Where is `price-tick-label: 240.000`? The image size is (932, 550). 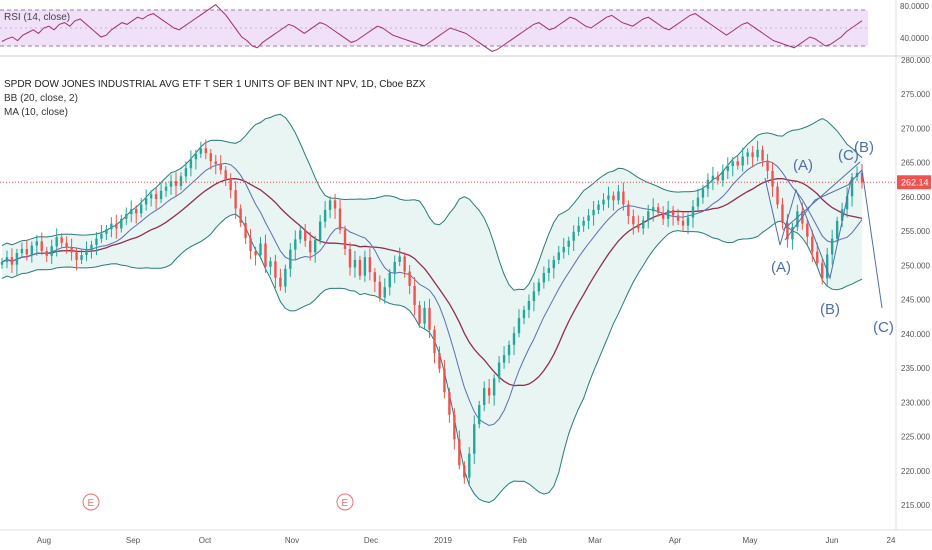 price-tick-label: 240.000 is located at coordinates (915, 334).